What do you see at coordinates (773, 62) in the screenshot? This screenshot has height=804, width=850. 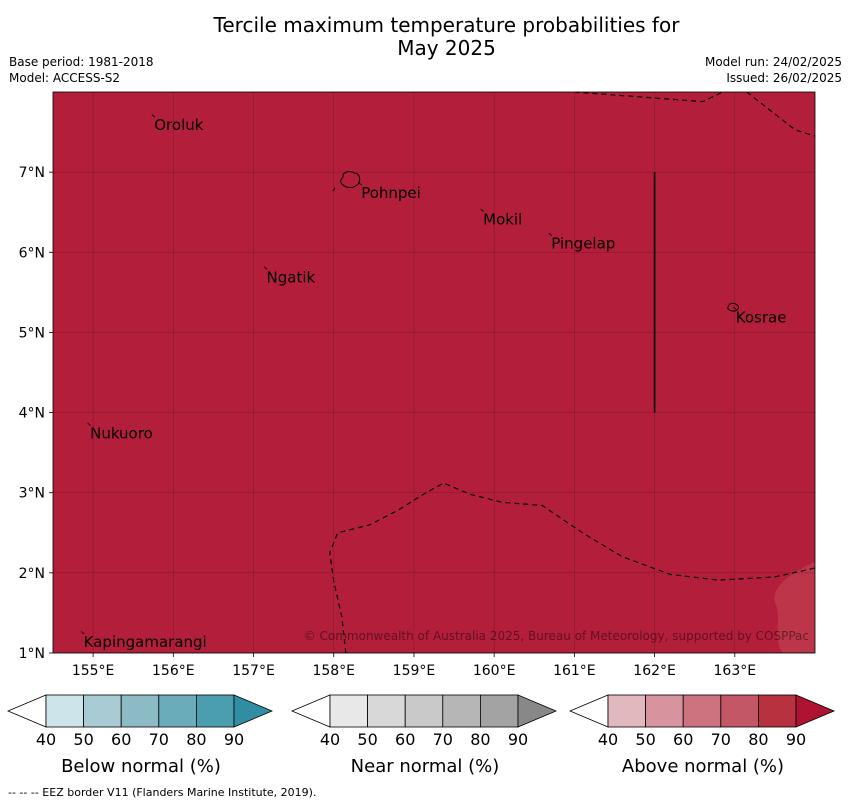 I see `model-run-label: Model run: 24/02/2025` at bounding box center [773, 62].